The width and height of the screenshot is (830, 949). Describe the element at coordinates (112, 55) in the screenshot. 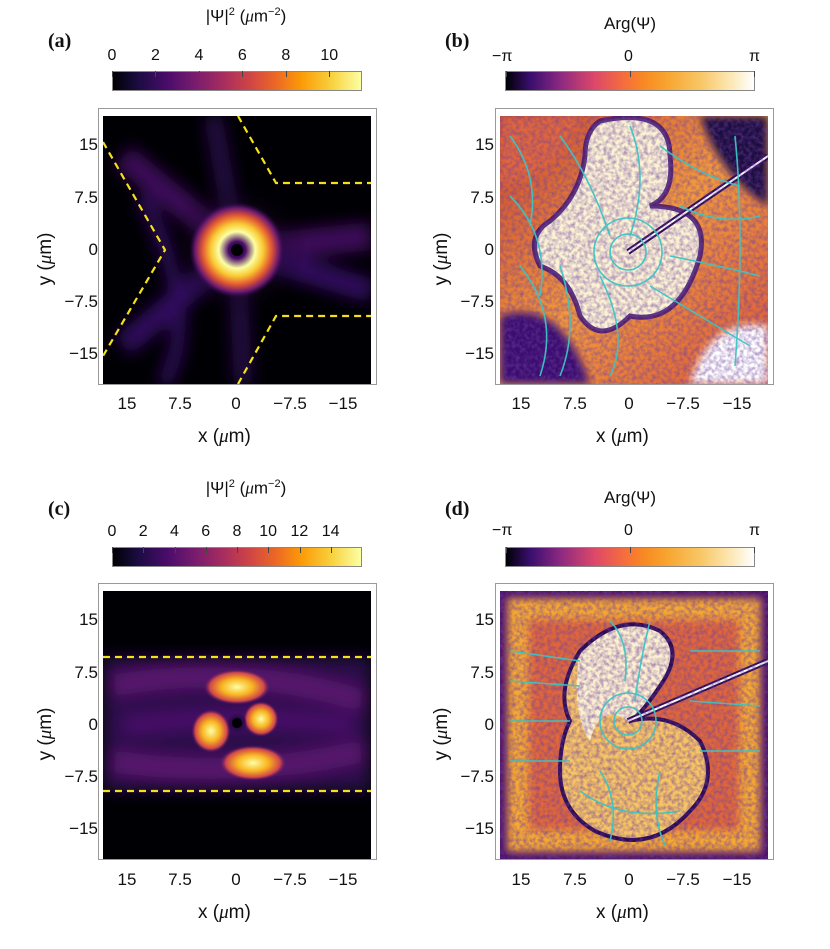

I see `cb-tick-a-0: 0` at that location.